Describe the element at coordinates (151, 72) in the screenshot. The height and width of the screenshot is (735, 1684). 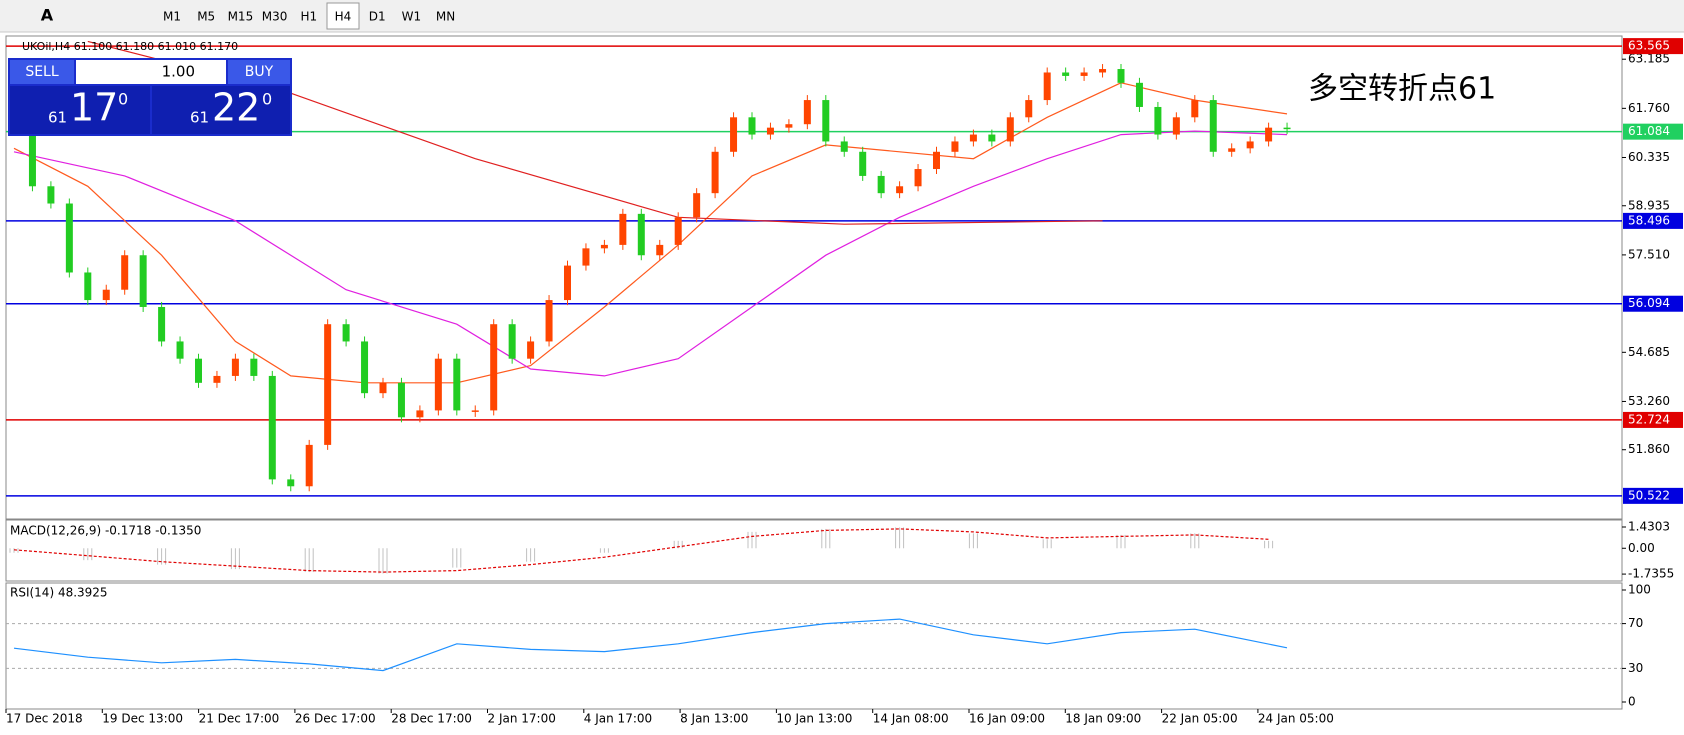
I see `lot-input` at that location.